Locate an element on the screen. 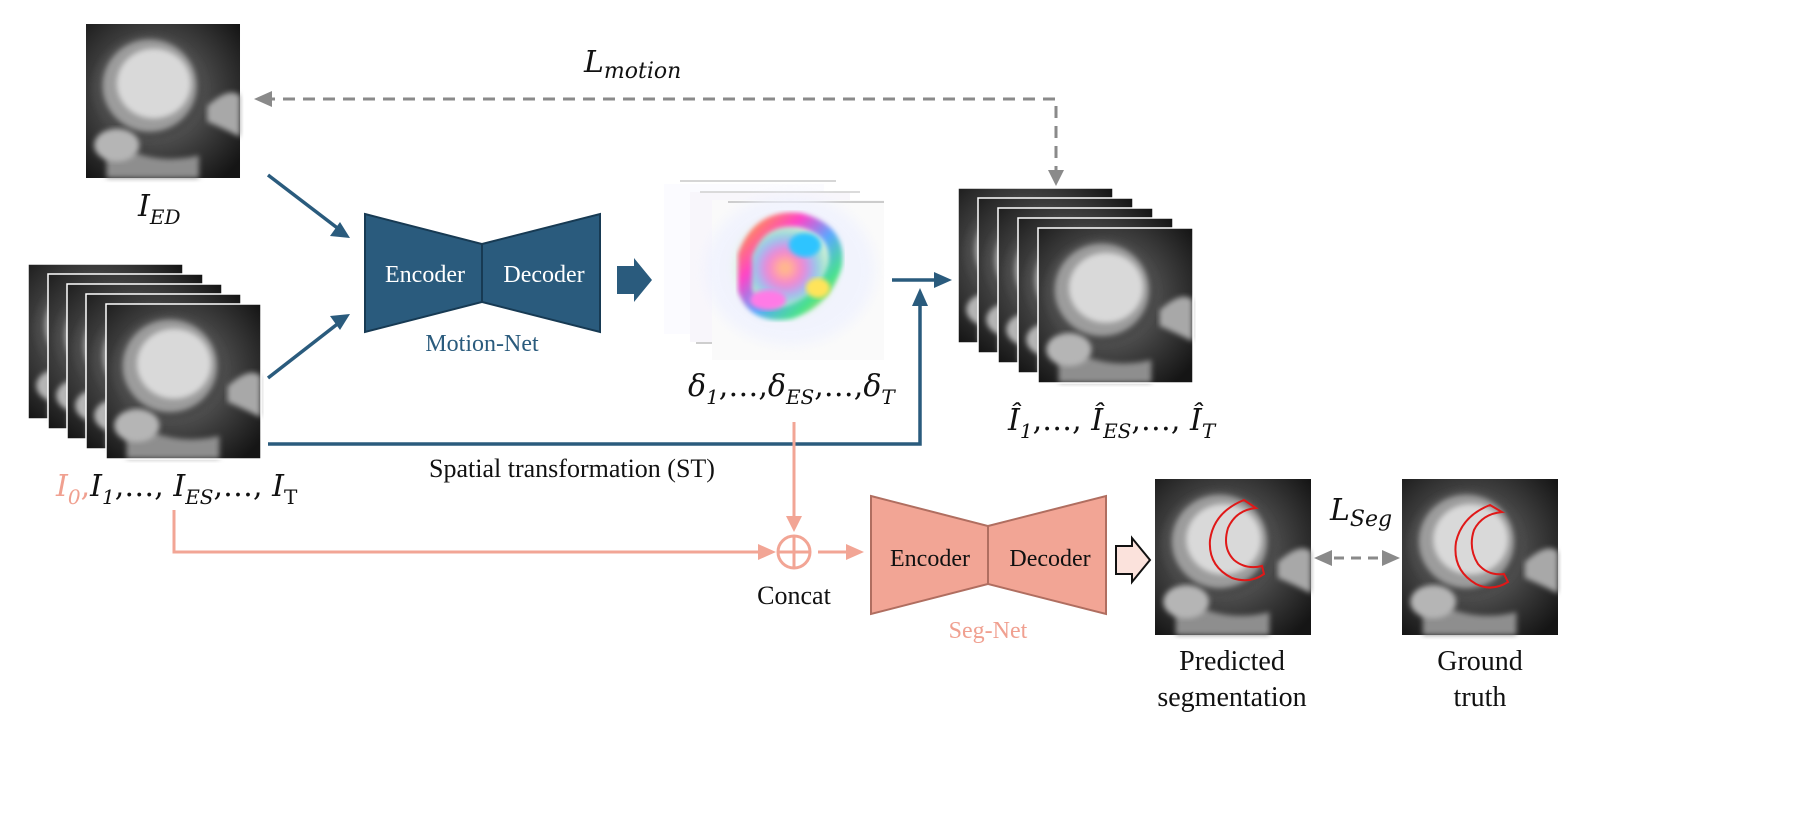 Image resolution: width=1810 pixels, height=836 pixels. seg-net-block: Encoder Decoder is located at coordinates (988, 555).